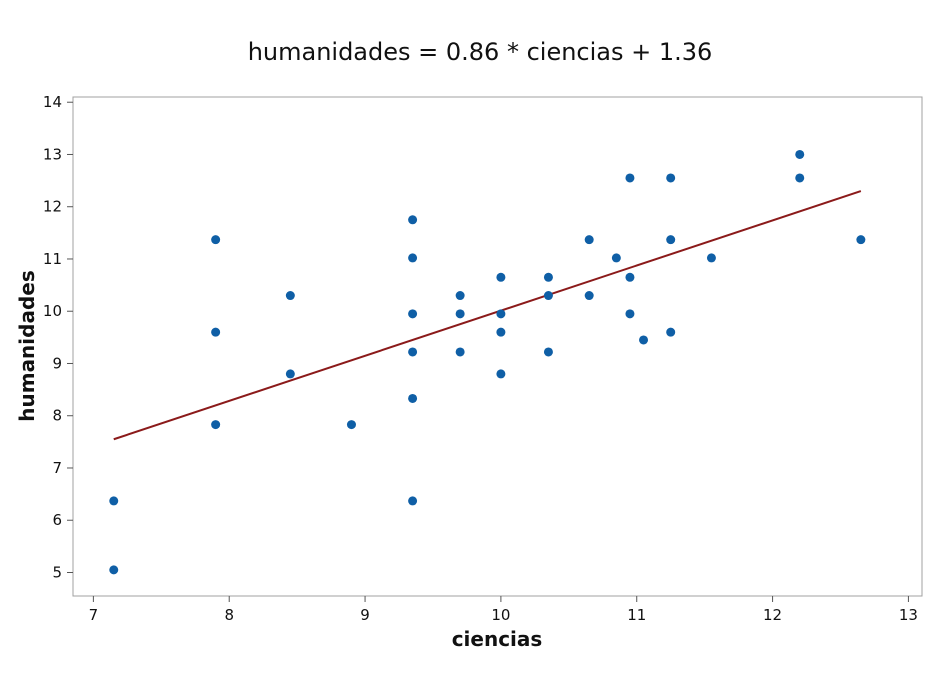 This screenshot has width=949, height=680. Describe the element at coordinates (57, 363) in the screenshot. I see `y-tick-label: 9` at that location.